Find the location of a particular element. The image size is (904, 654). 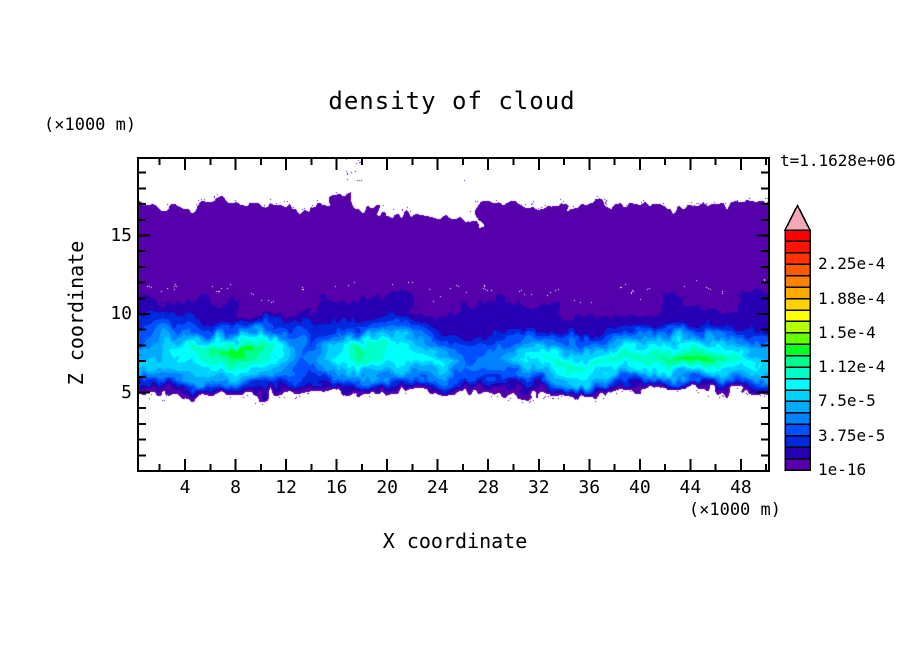

x-tick-label: 24 is located at coordinates (437, 487).